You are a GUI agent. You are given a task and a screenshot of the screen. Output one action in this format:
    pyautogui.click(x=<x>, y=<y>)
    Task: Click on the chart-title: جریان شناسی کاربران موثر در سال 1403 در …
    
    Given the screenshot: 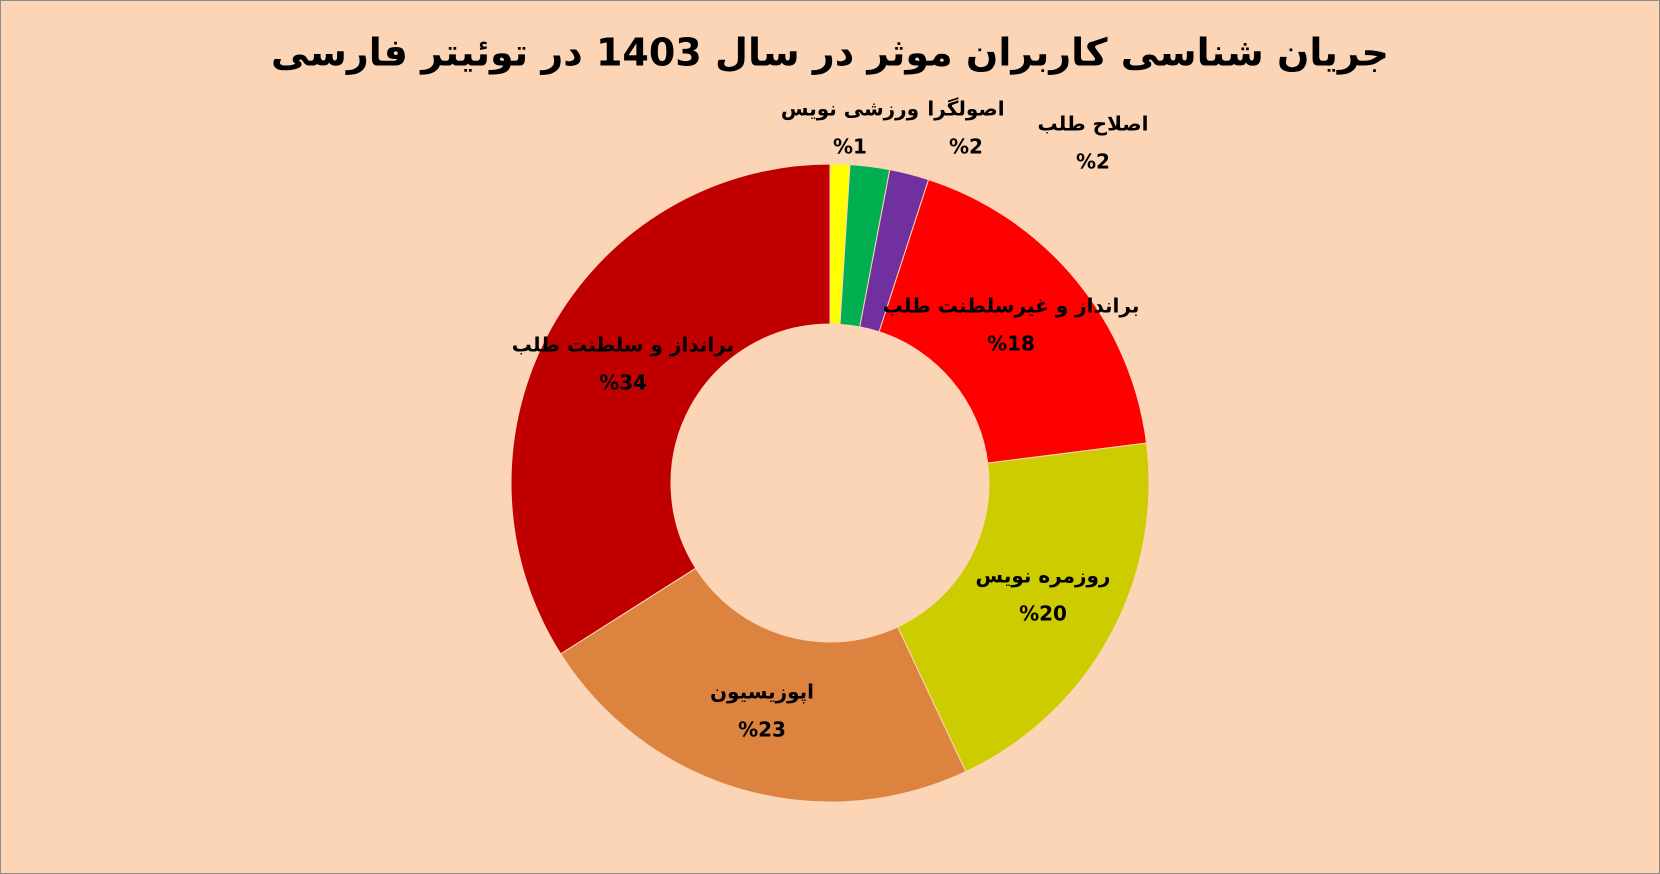 What is the action you would take?
    pyautogui.click(x=830, y=53)
    